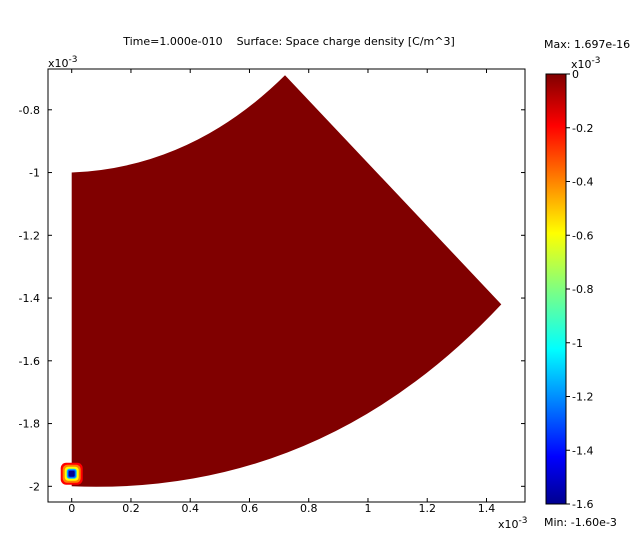  I want to click on colorbar-tick-label: -1.6, so click(582, 504).